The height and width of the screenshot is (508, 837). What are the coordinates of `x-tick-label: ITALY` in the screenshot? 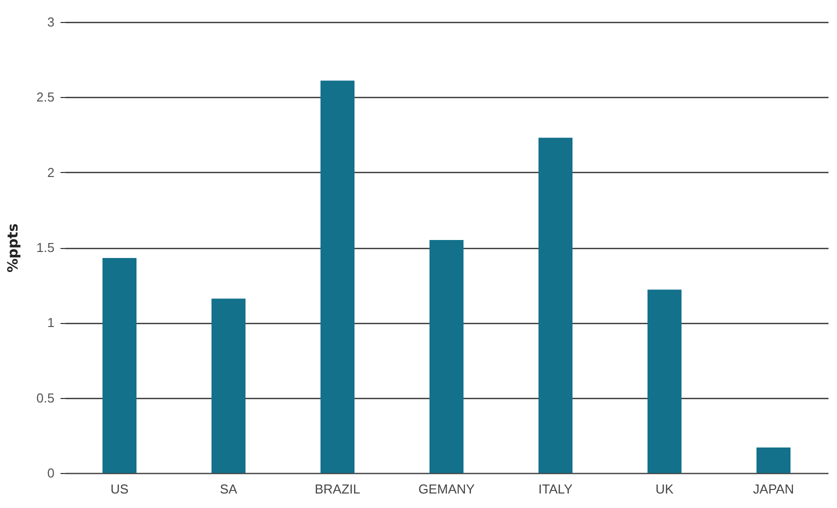 It's located at (555, 489).